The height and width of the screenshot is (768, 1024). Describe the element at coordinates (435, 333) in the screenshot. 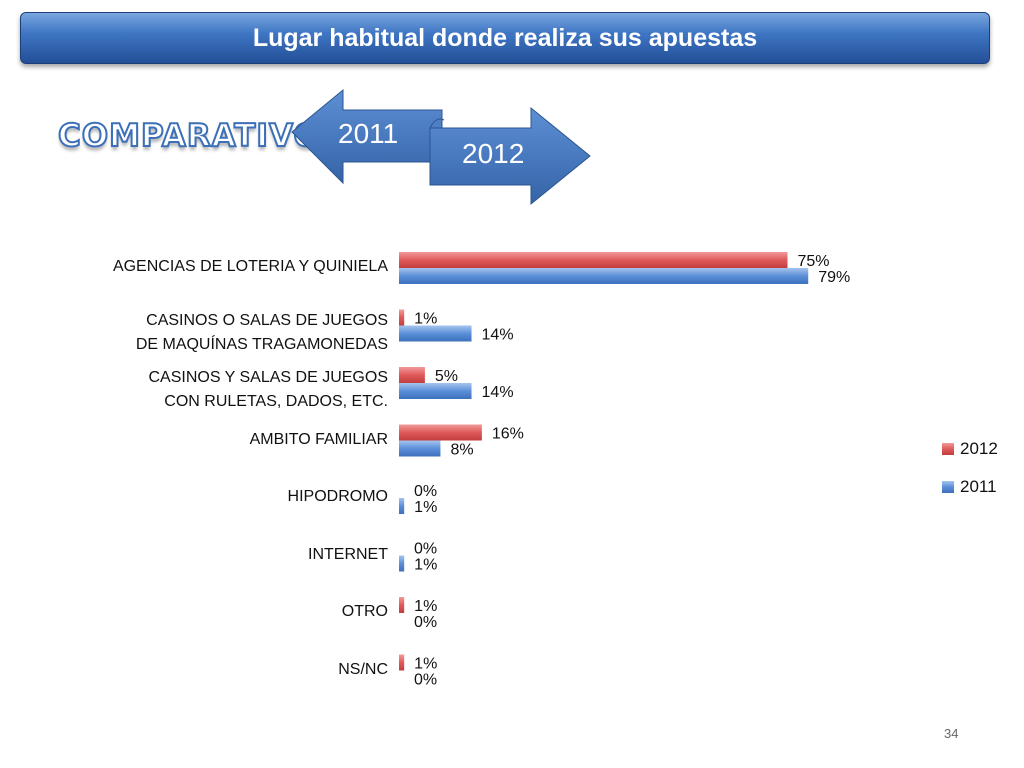

I see `bar-2011-casinos-o-salas-de-juegos-de-maqu-nas-tragamonedas` at that location.